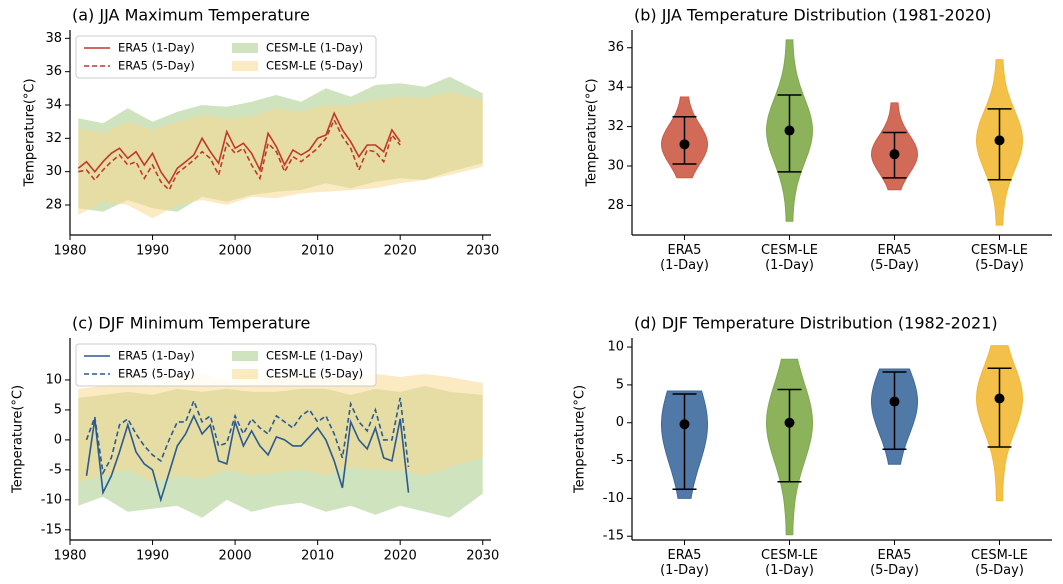 The image size is (1063, 584). What do you see at coordinates (191, 323) in the screenshot?
I see `chart-title: (c) DJF Minimum Temperature` at bounding box center [191, 323].